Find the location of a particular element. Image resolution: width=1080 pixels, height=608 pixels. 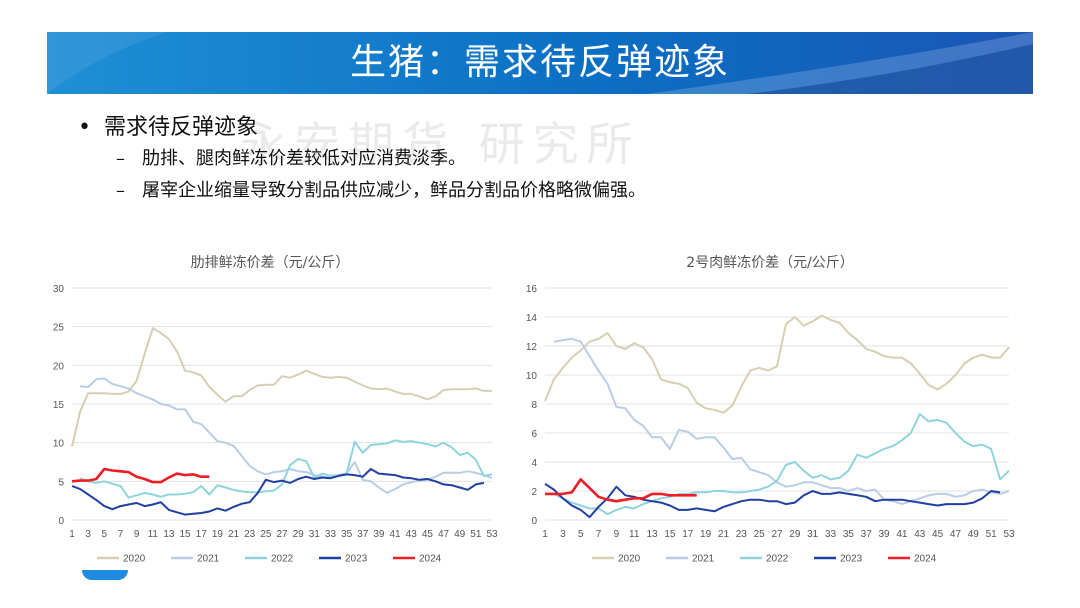

x-tick-label: 19 is located at coordinates (706, 534).